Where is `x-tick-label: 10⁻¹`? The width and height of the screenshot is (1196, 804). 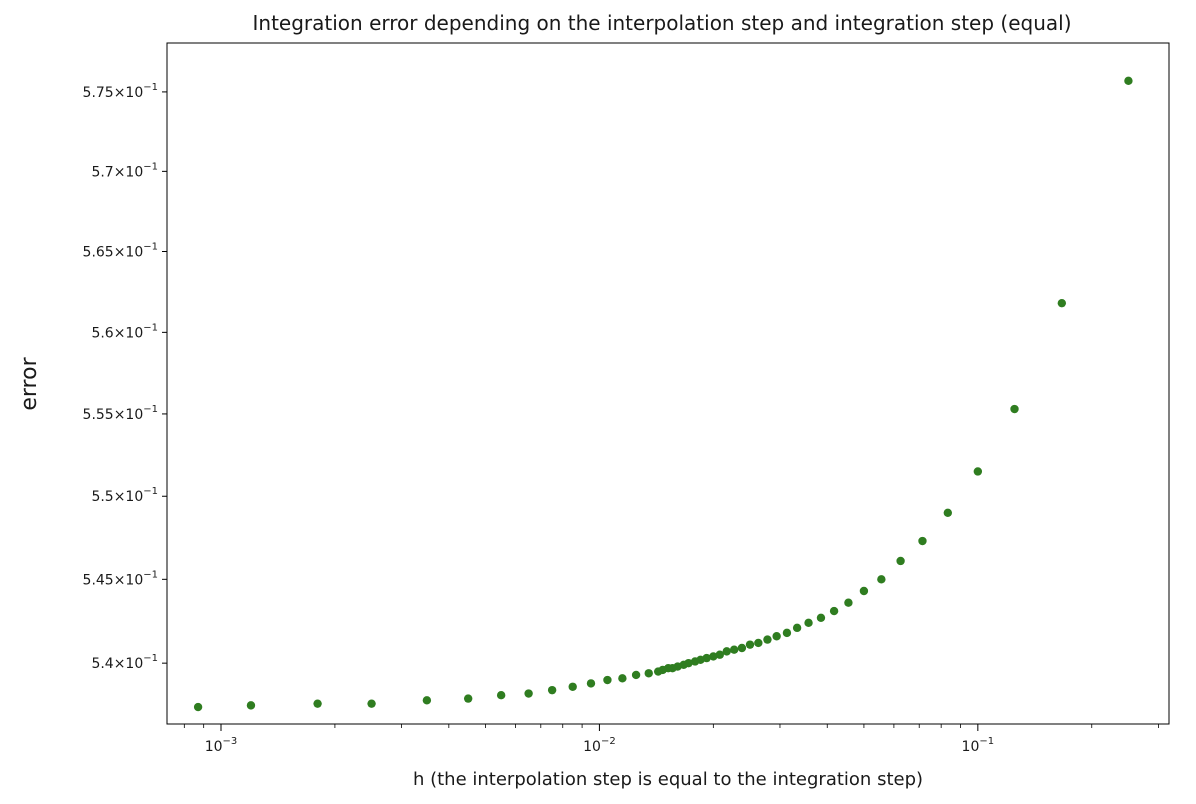 x-tick-label: 10⁻¹ is located at coordinates (978, 745).